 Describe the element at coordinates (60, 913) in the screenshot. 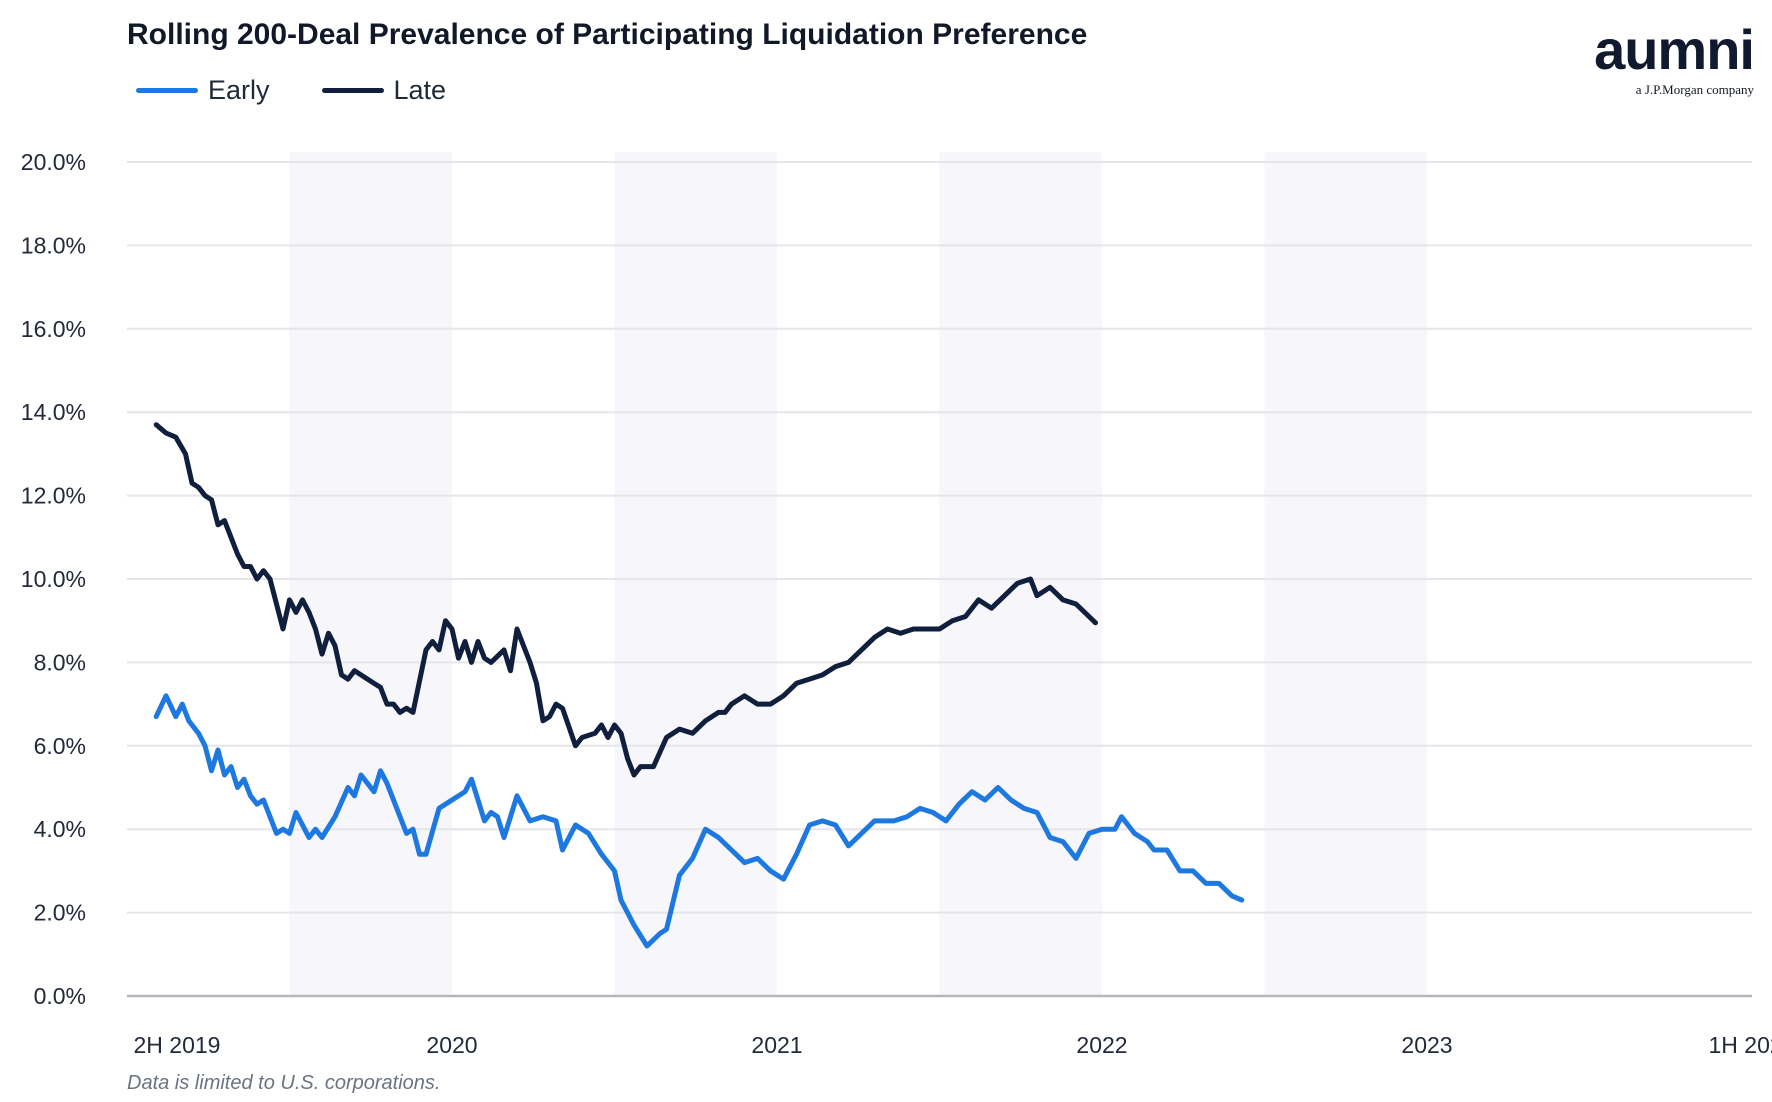

I see `y-tick-label: 2.0%` at that location.